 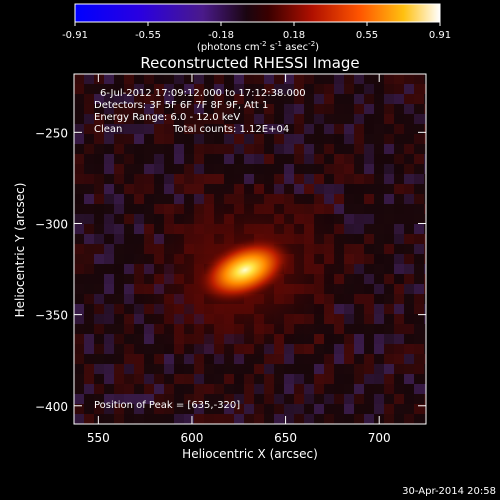 What do you see at coordinates (203, 93) in the screenshot?
I see `annotation-time-range: 6-Jul-2012 17:09:12.000 to 17:12:38.000` at bounding box center [203, 93].